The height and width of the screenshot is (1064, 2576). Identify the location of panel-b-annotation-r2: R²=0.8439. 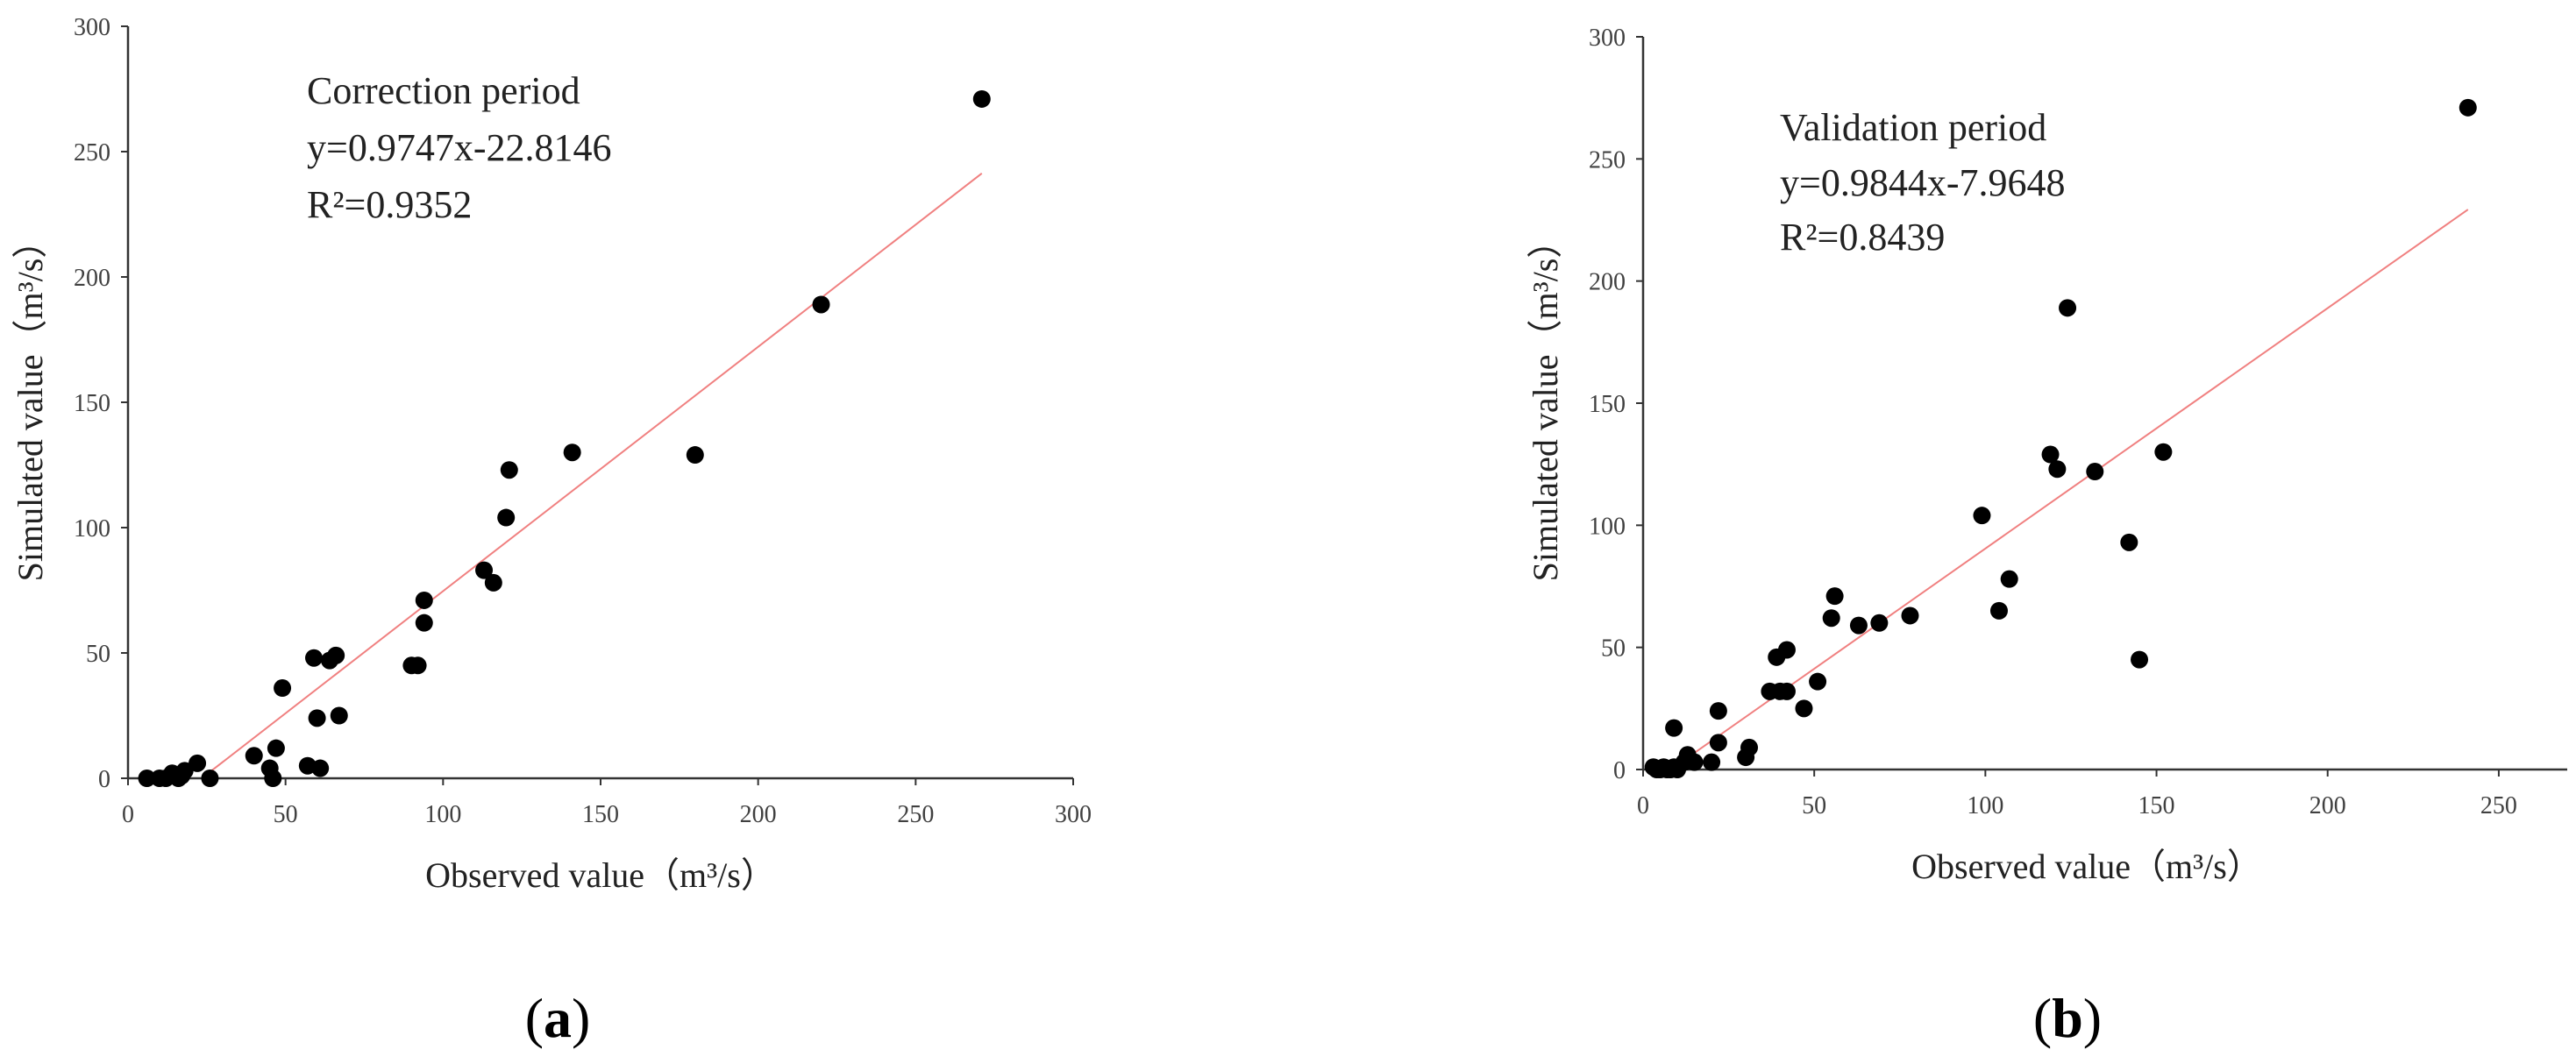
(1862, 237).